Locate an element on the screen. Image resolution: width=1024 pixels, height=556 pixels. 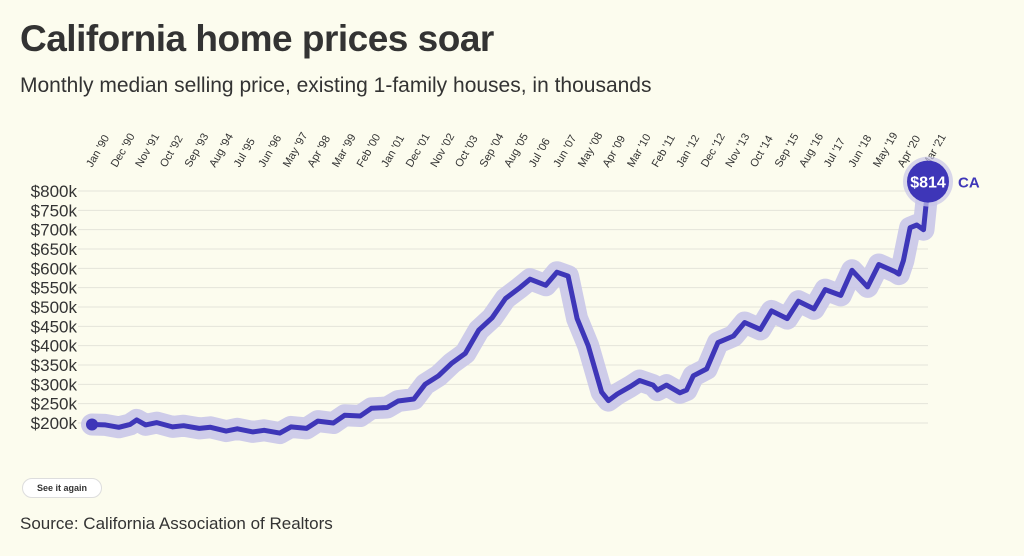
chart-title: California home prices soar is located at coordinates (257, 38).